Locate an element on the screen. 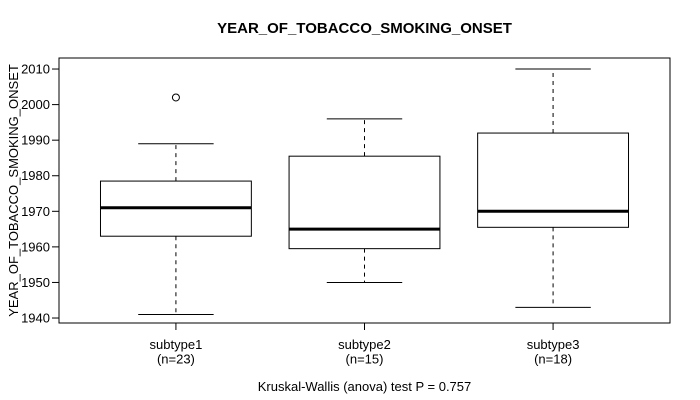  y-axis-tick-label: 1970 is located at coordinates (35, 211).